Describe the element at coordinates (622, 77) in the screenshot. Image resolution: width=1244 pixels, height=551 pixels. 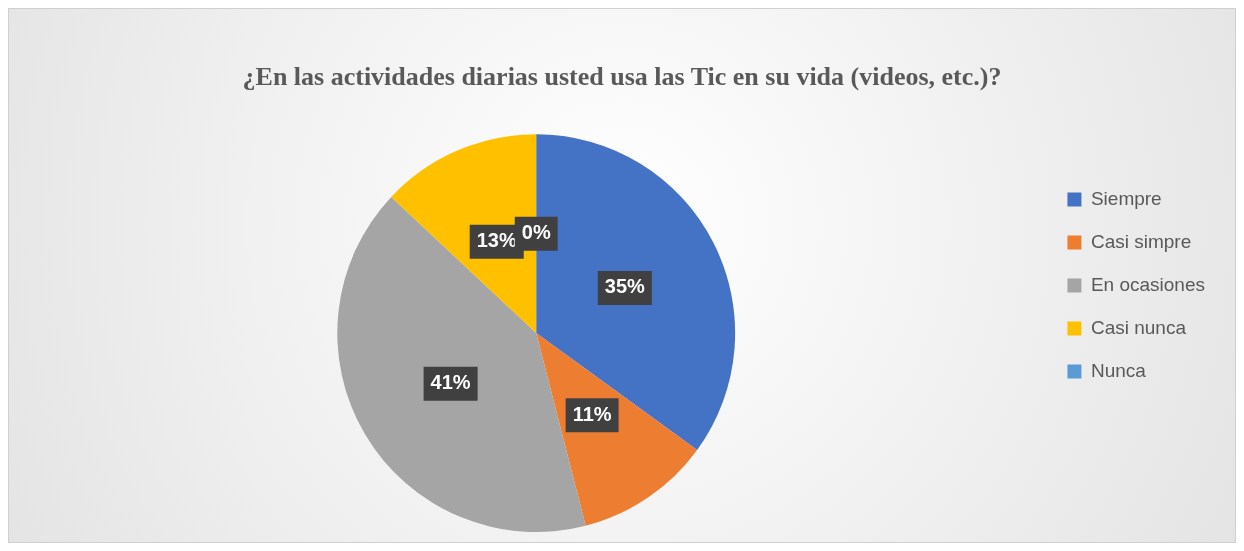
I see `chart-title: ¿En las actividades diarias usted usa las Tic en su vida (videos, etc.)?` at that location.